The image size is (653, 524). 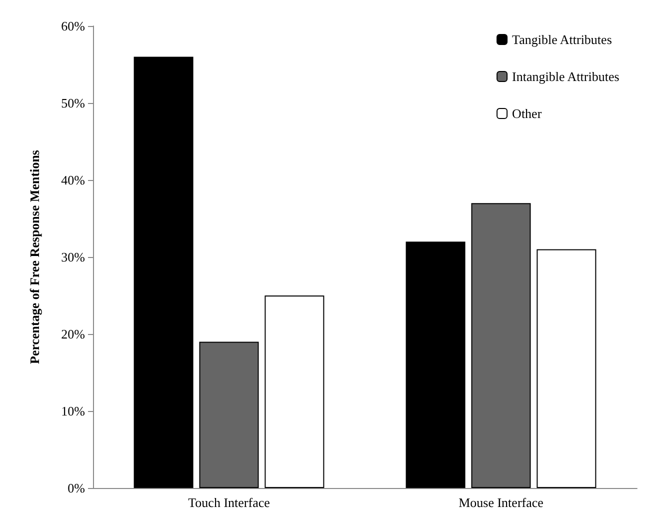 What do you see at coordinates (229, 502) in the screenshot?
I see `x-tick-label: Touch Interface` at bounding box center [229, 502].